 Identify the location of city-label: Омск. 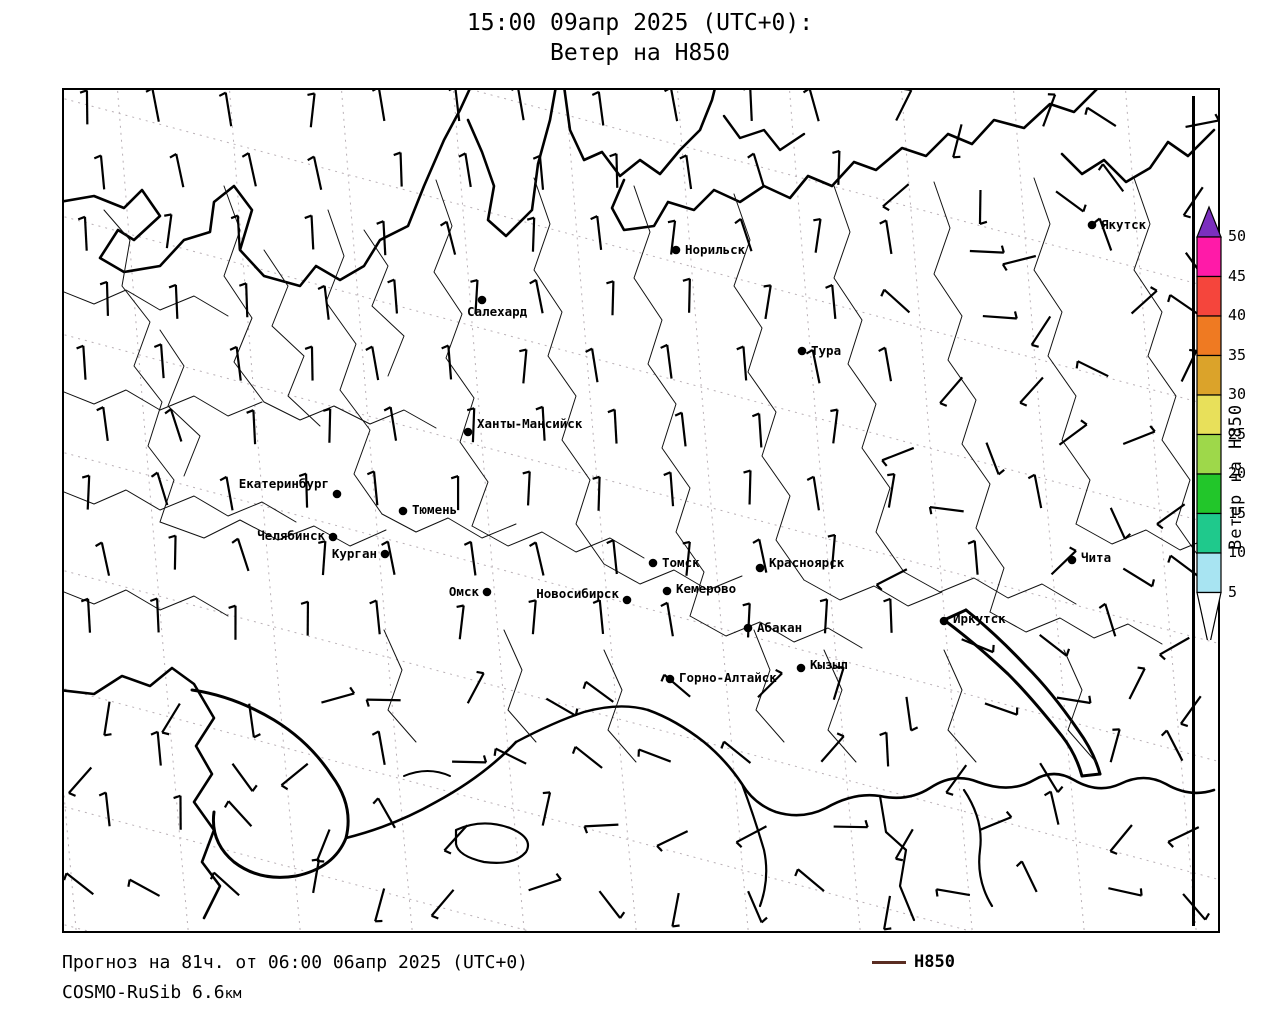
(464, 591).